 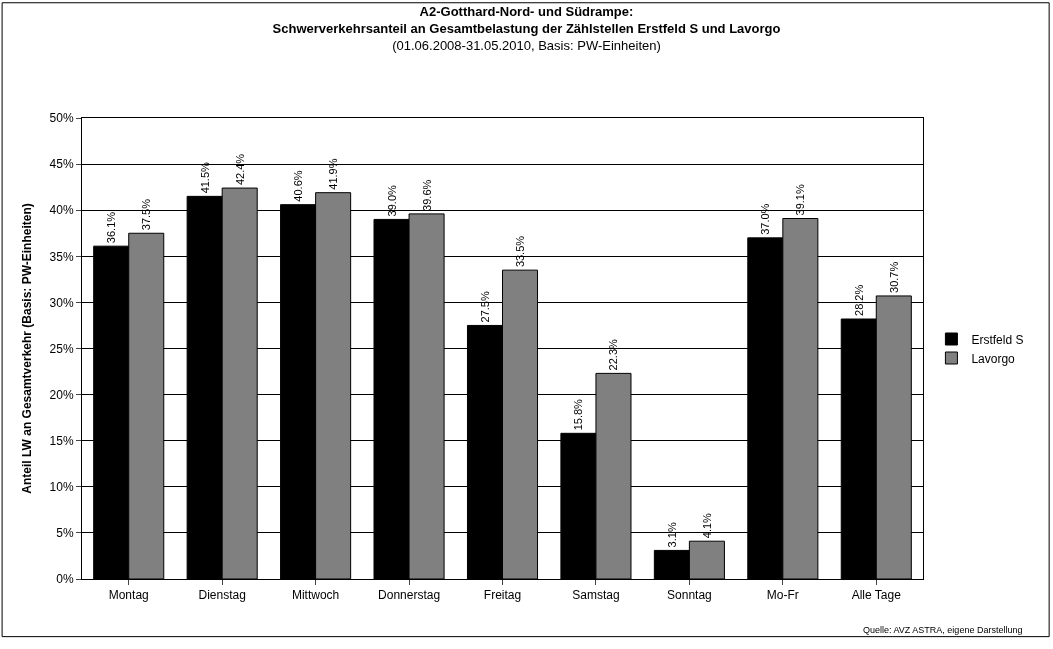 I want to click on chart-title: A2-Gotthard-Nord- und Südrampe: Schwerverkehrsanteil an Gesamtbelastung der Zählstellen Erstfeld S und Lavorgo, so click(x=526, y=20).